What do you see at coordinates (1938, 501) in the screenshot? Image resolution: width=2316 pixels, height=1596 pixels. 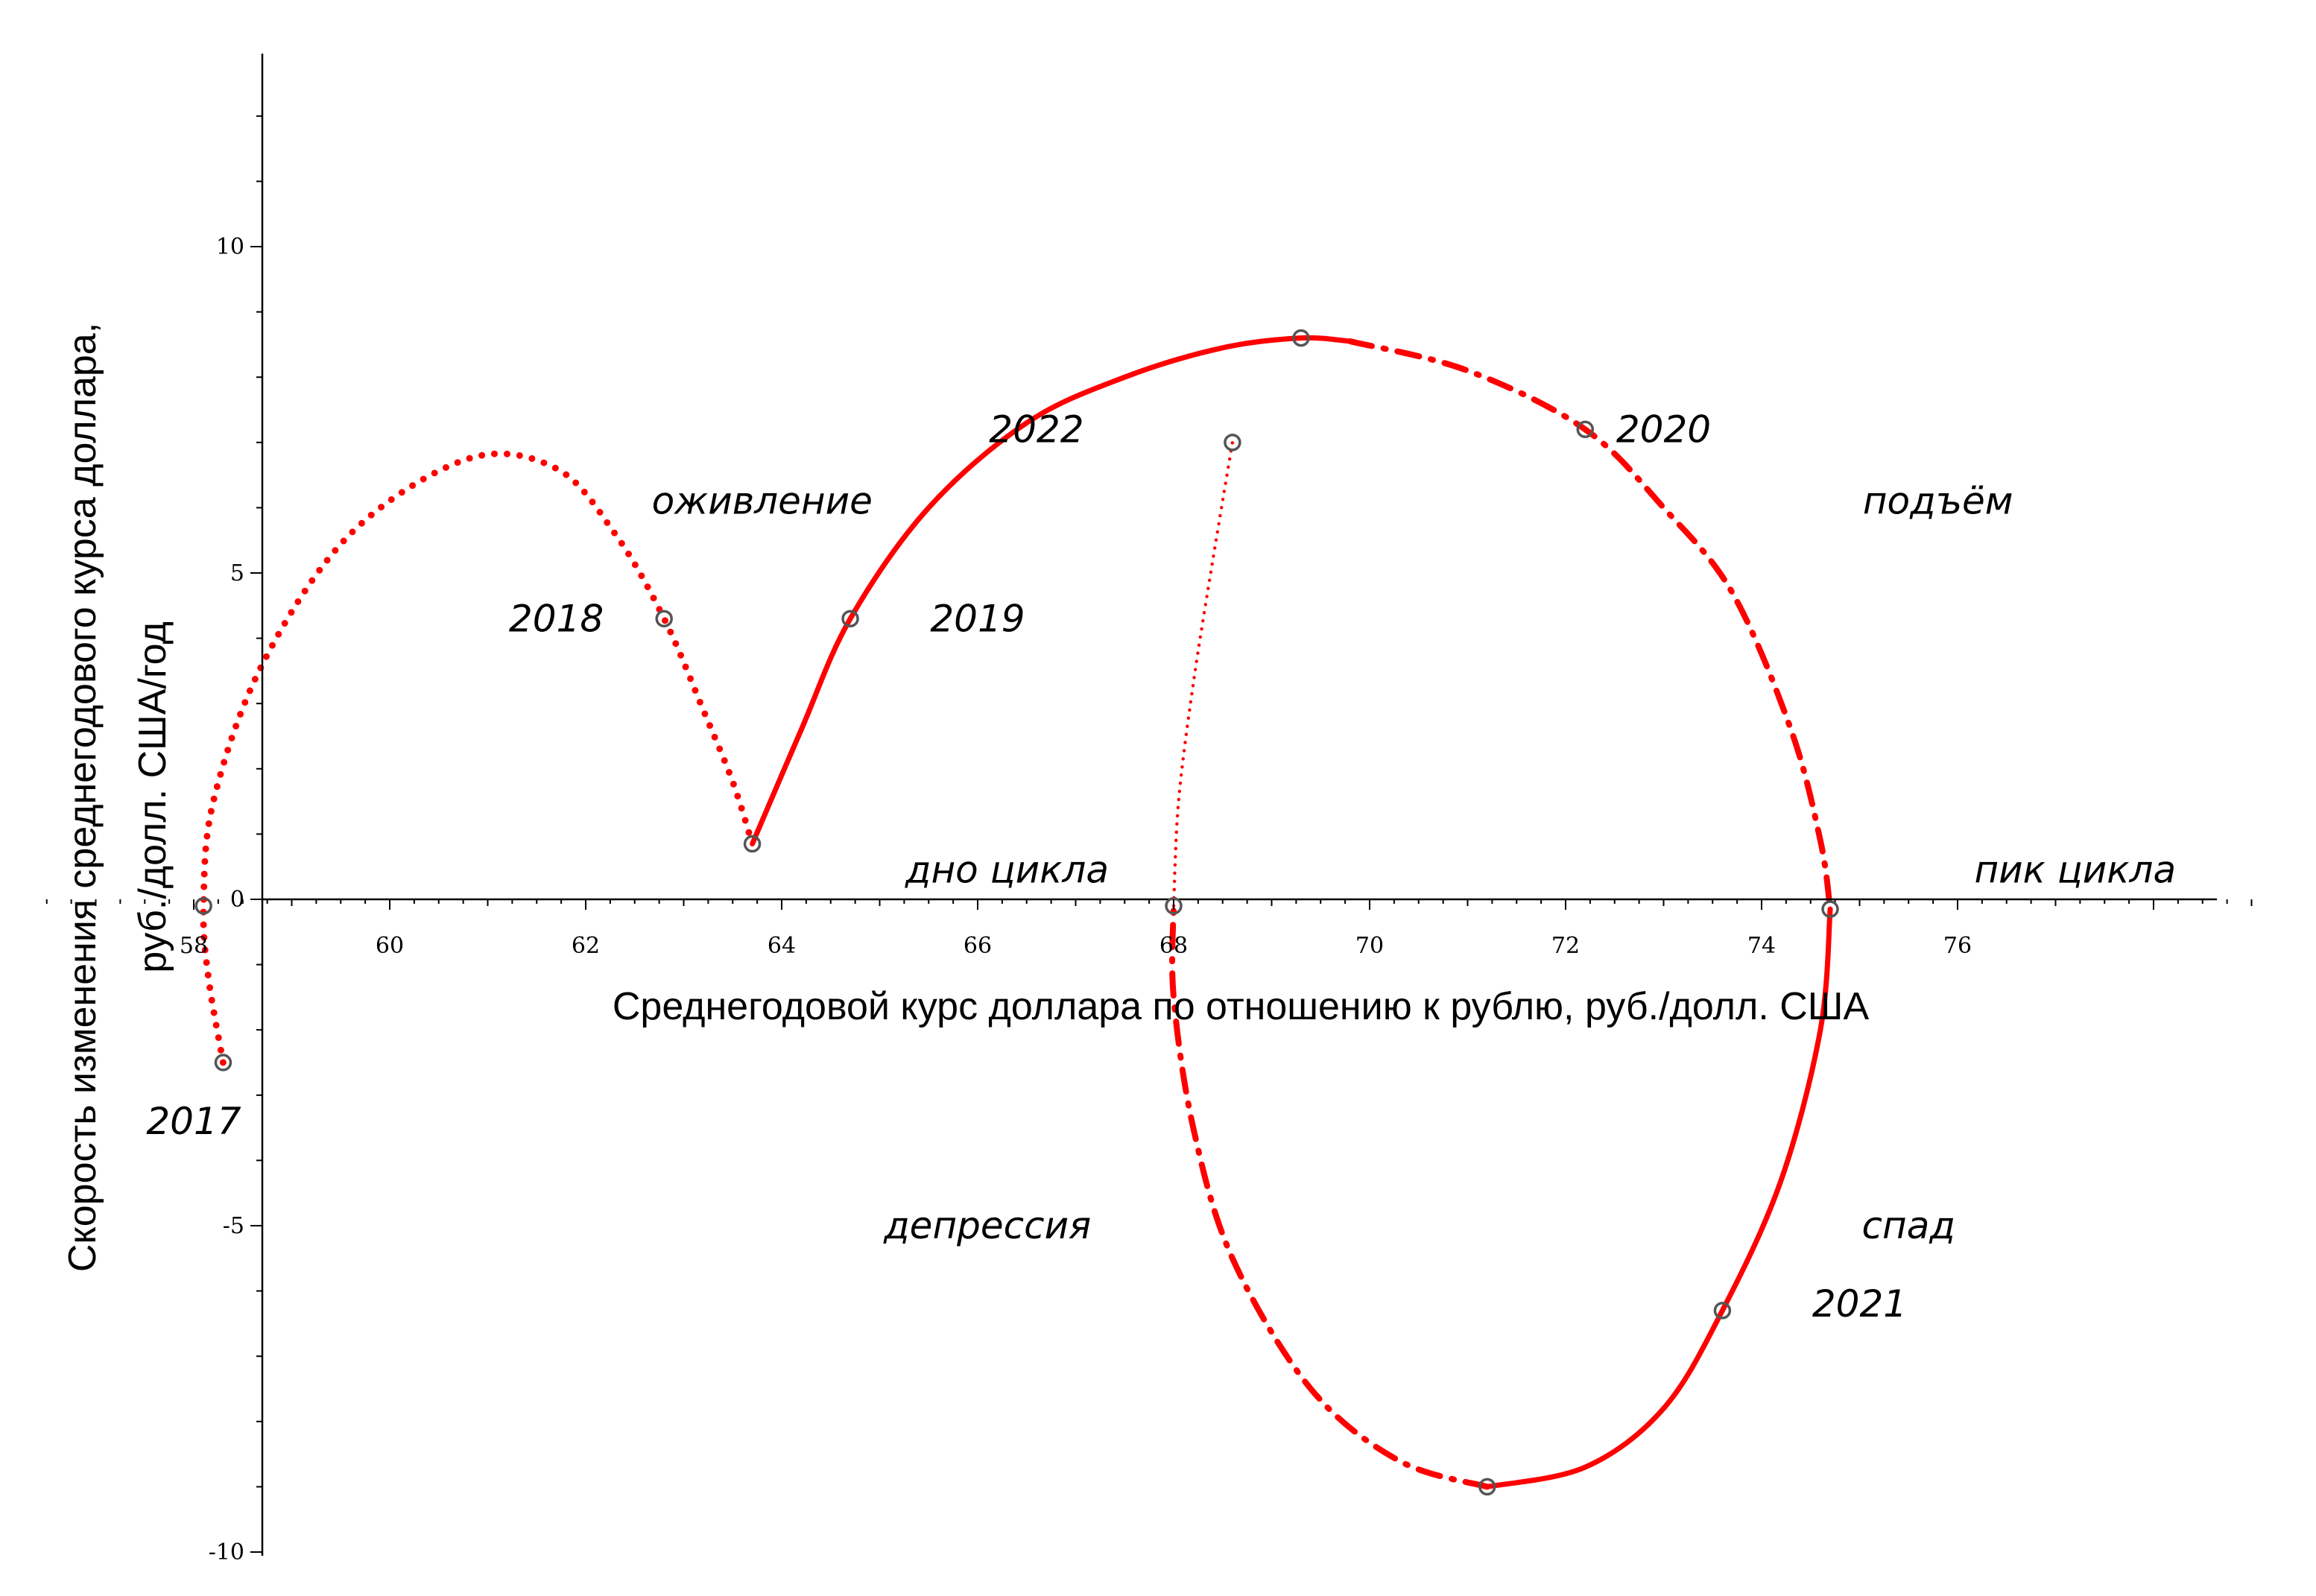 I see `annotation-label: подъём` at bounding box center [1938, 501].